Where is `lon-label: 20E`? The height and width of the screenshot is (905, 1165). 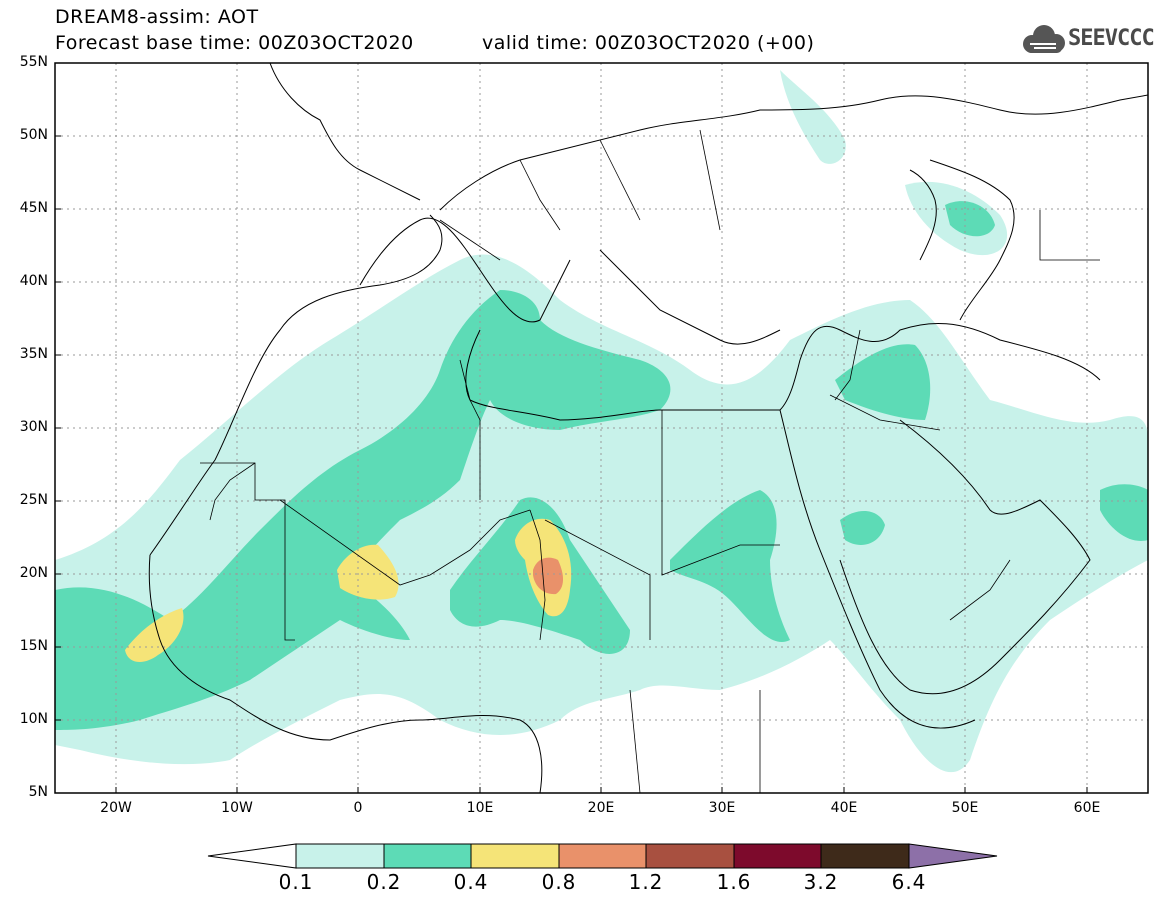
lon-label: 20E is located at coordinates (601, 808).